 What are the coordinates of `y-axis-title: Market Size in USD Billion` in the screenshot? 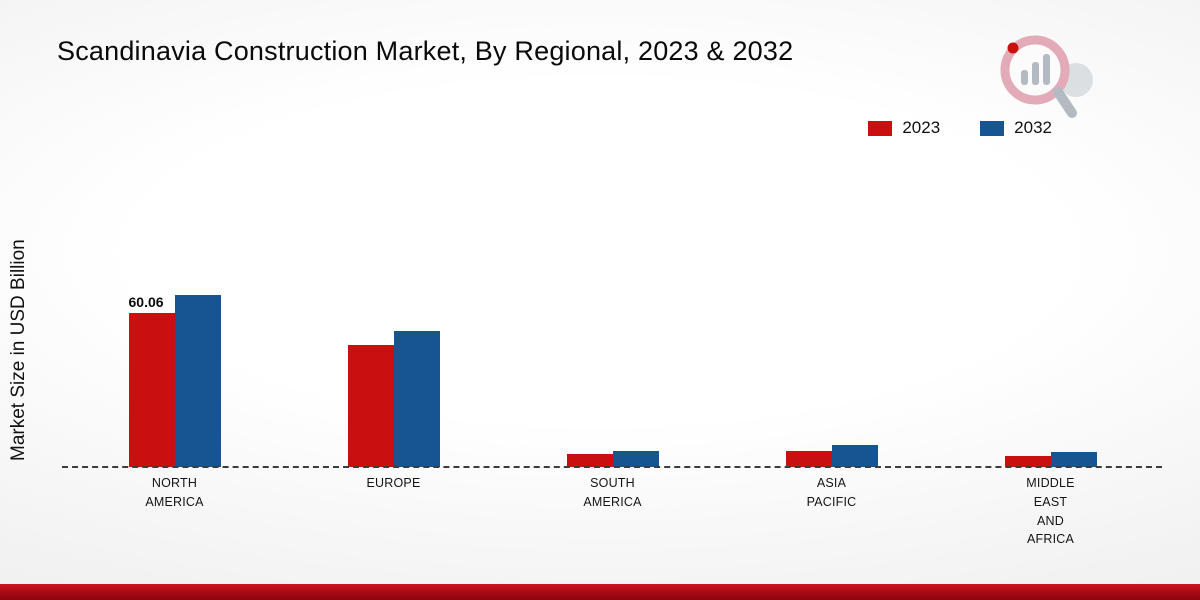 It's located at (18, 350).